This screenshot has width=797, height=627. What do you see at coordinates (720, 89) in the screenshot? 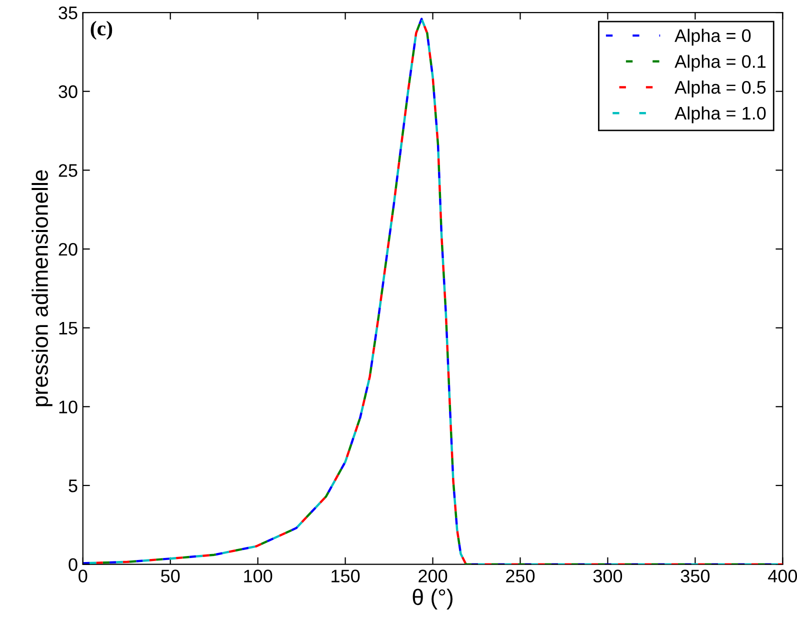
I see `legend-label: Alpha = 0.5` at bounding box center [720, 89].